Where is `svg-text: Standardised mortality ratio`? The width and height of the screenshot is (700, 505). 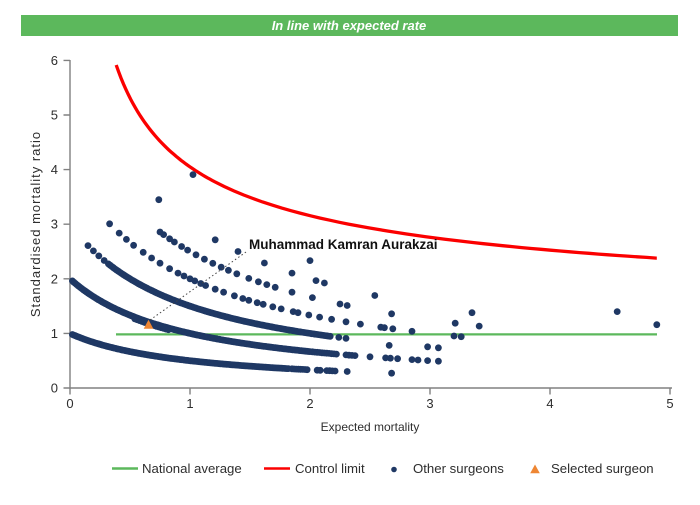 svg-text: Standardised mortality ratio is located at coordinates (35, 224).